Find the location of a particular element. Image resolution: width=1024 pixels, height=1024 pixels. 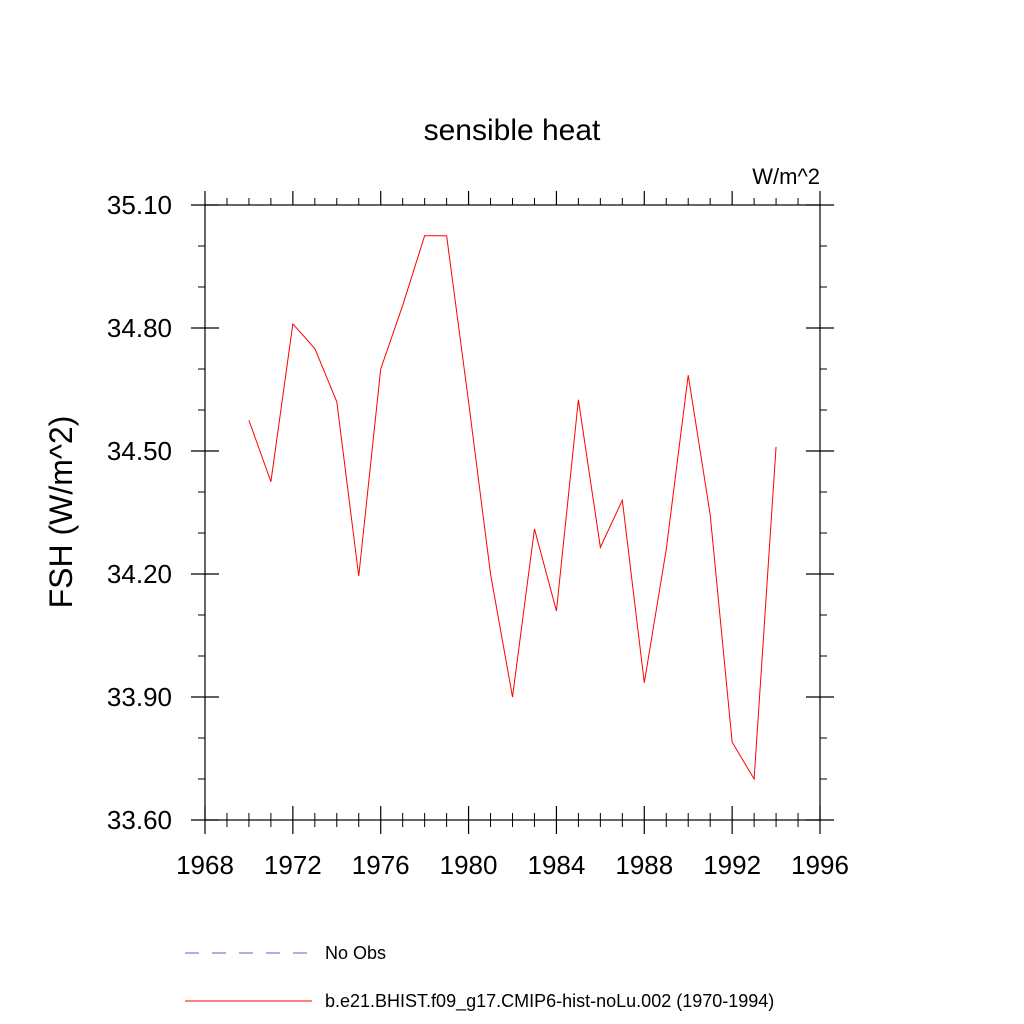

x-tick-label: 1992 is located at coordinates (732, 865).